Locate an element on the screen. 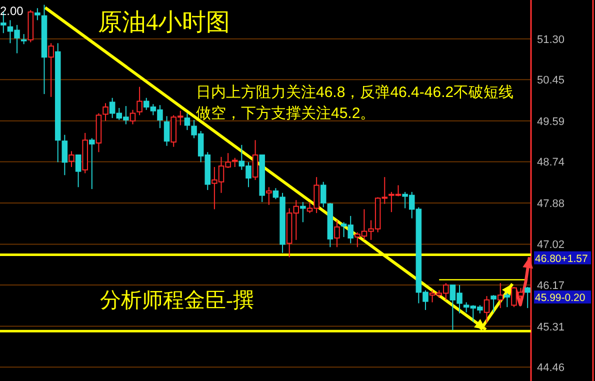 This screenshot has height=381, width=595. y-tick-label: 49.59 is located at coordinates (551, 122).